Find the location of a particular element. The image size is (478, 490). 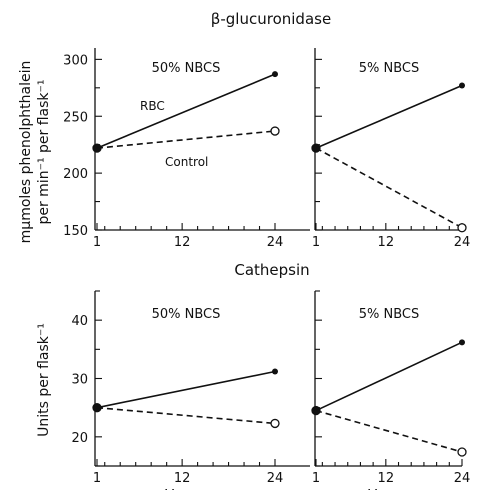

y-tick-label: 150 is located at coordinates (75, 231).